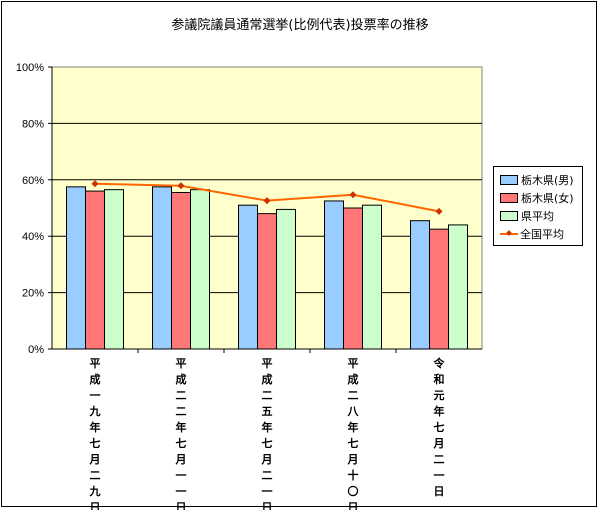 The width and height of the screenshot is (600, 510). Describe the element at coordinates (547, 180) in the screenshot. I see `legend-label-tochigi-male: 栃木県(男)` at that location.